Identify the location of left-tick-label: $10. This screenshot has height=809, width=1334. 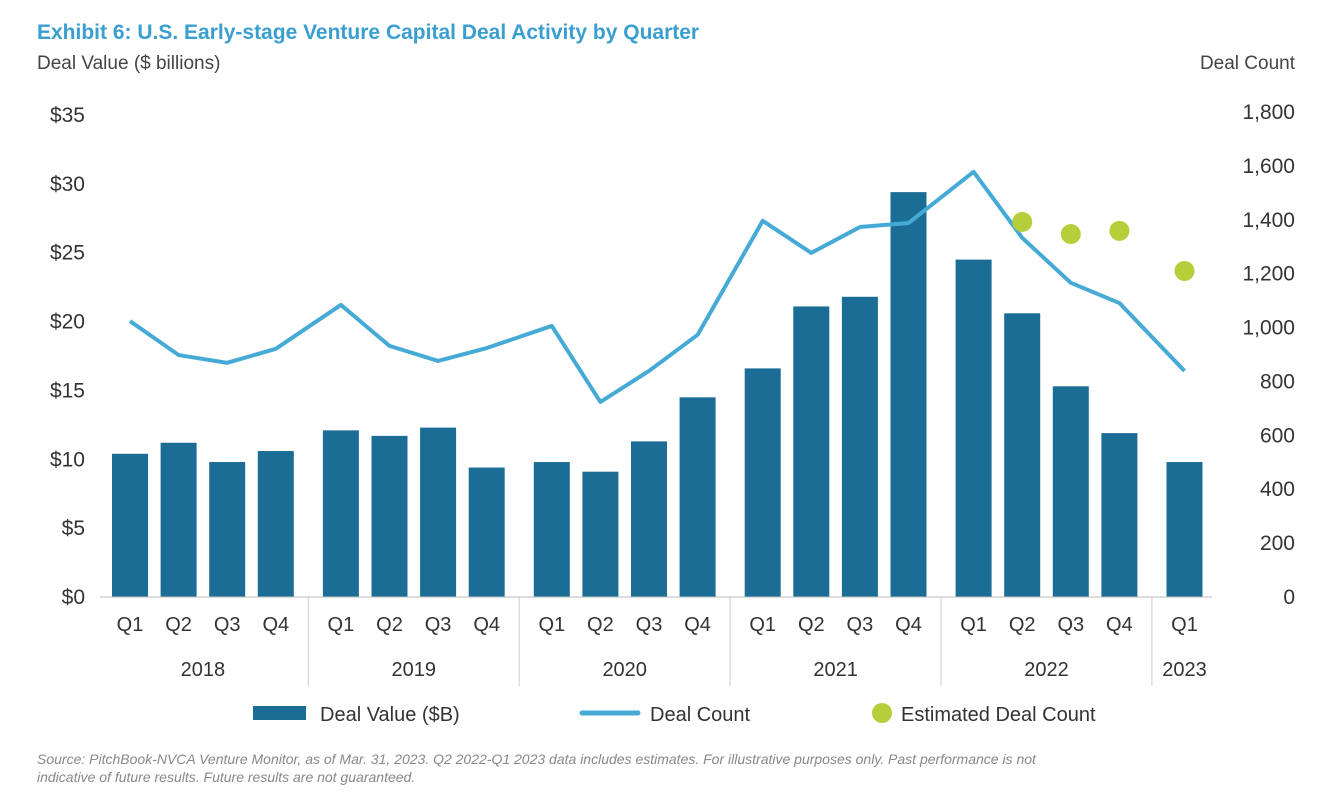
(67, 459).